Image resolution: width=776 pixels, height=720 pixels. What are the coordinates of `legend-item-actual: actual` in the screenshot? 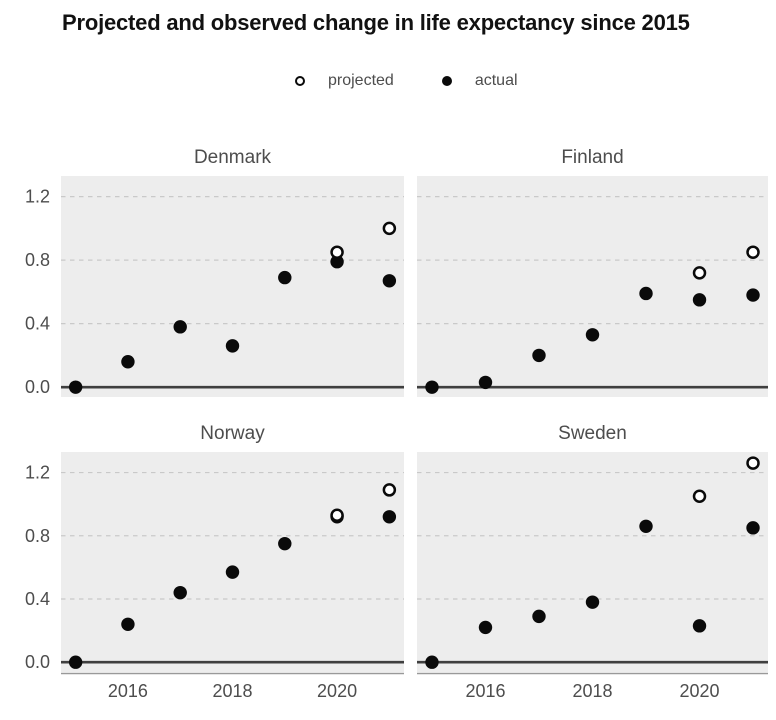 It's located at (479, 81).